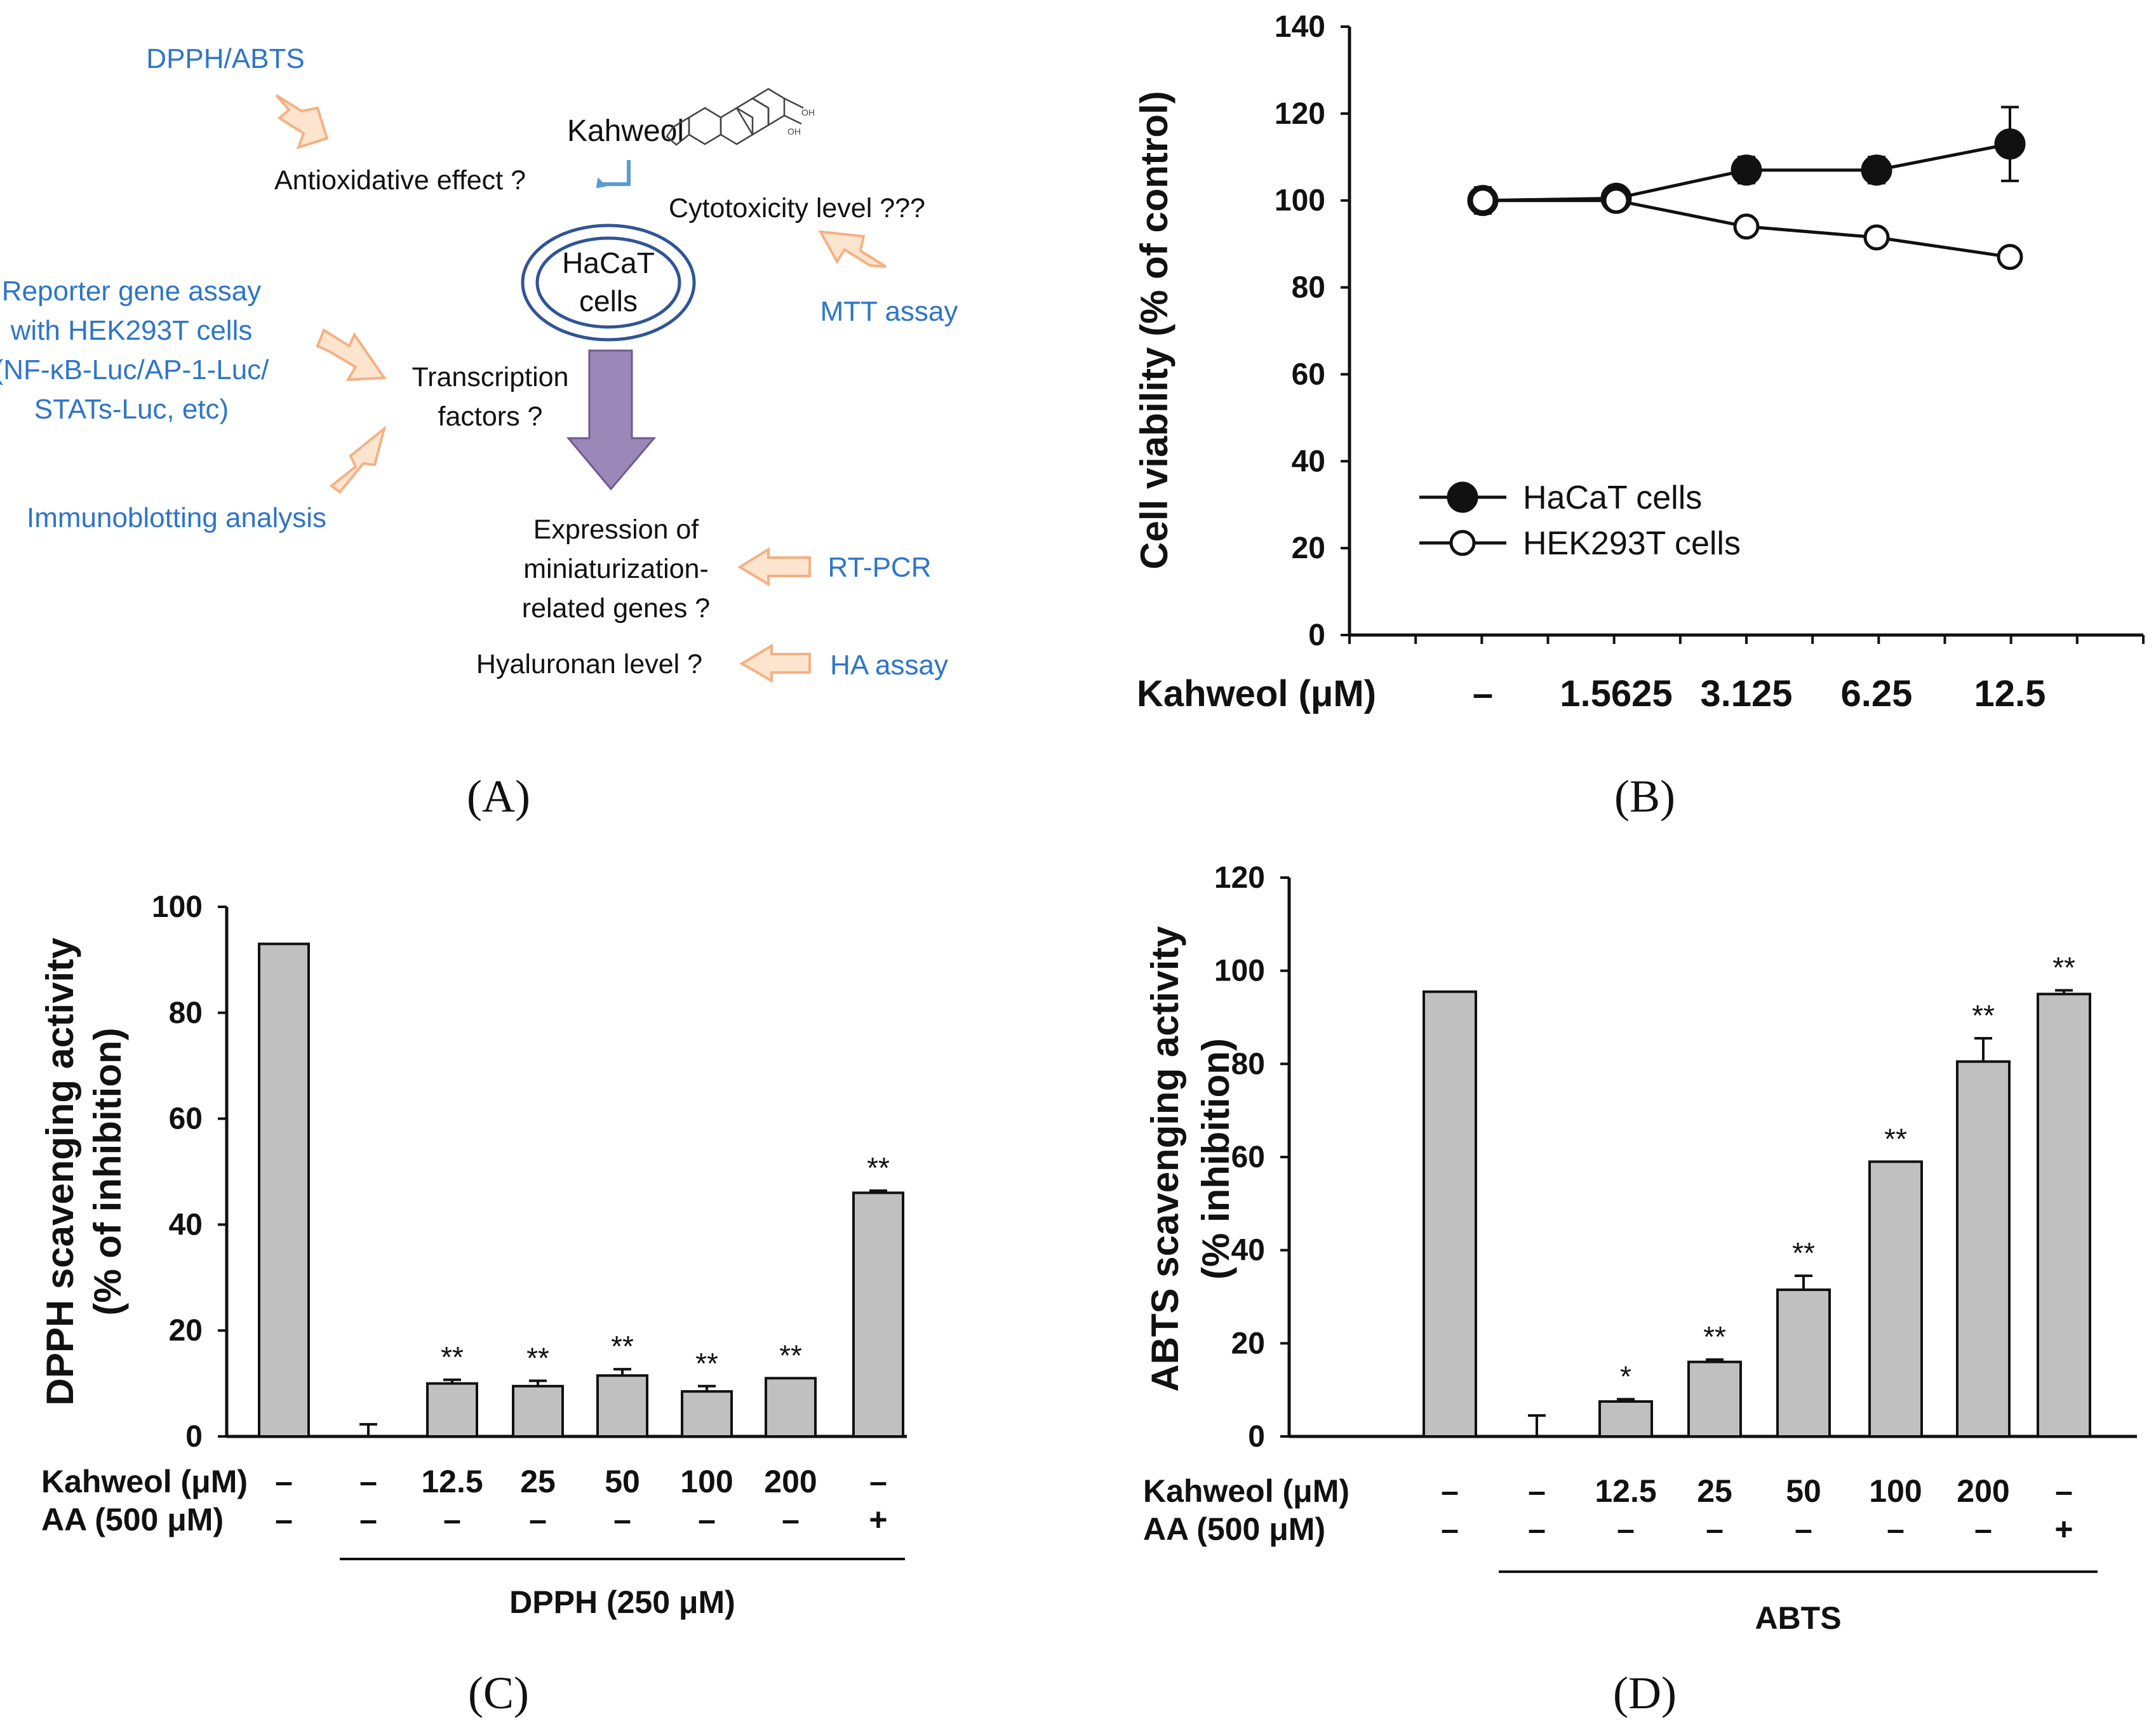 The height and width of the screenshot is (1733, 2156). What do you see at coordinates (1248, 1343) in the screenshot?
I see `d-y-tick-label: 20` at bounding box center [1248, 1343].